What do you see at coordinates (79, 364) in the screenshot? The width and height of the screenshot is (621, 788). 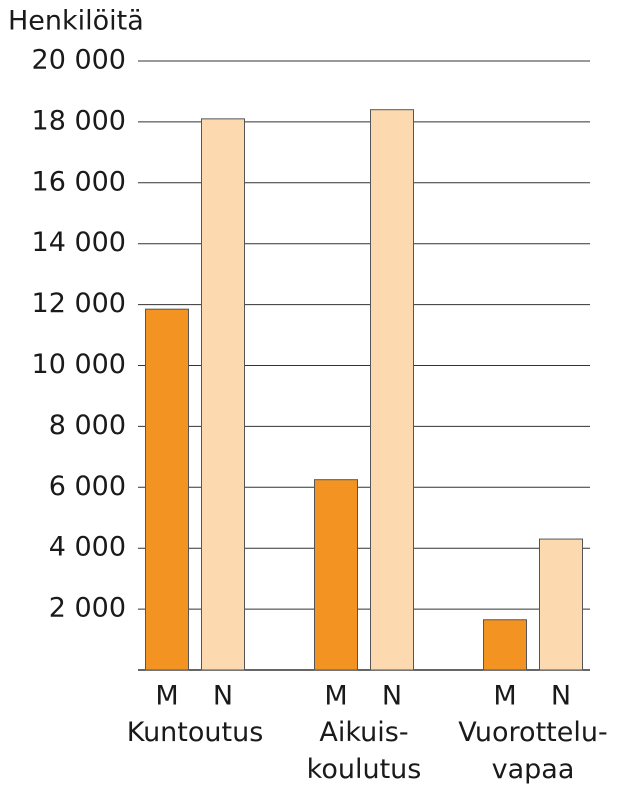 I see `y-tick-label: 10 000` at bounding box center [79, 364].